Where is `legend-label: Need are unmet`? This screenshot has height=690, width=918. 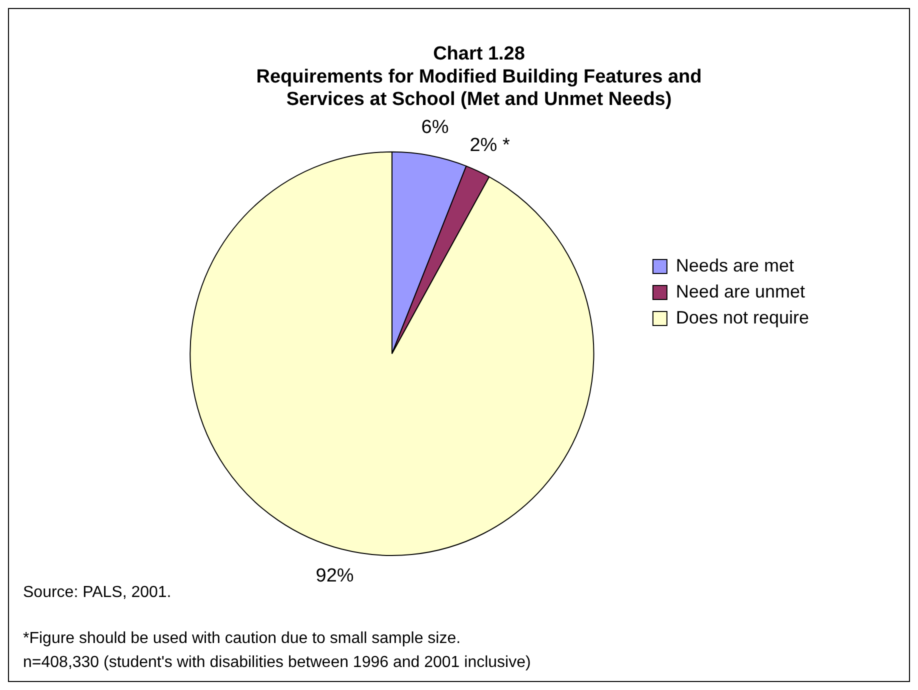
legend-label: Need are unmet is located at coordinates (741, 291).